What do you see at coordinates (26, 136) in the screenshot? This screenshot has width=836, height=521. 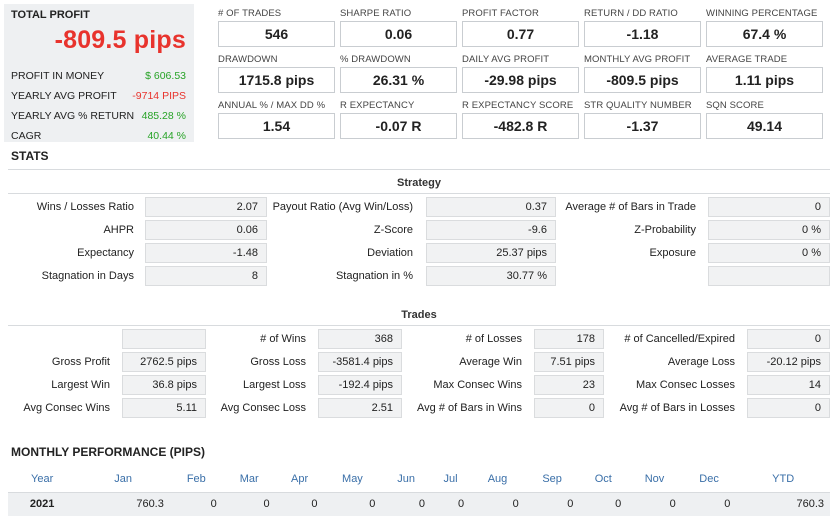 I see `summary-row-label: CAGR` at bounding box center [26, 136].